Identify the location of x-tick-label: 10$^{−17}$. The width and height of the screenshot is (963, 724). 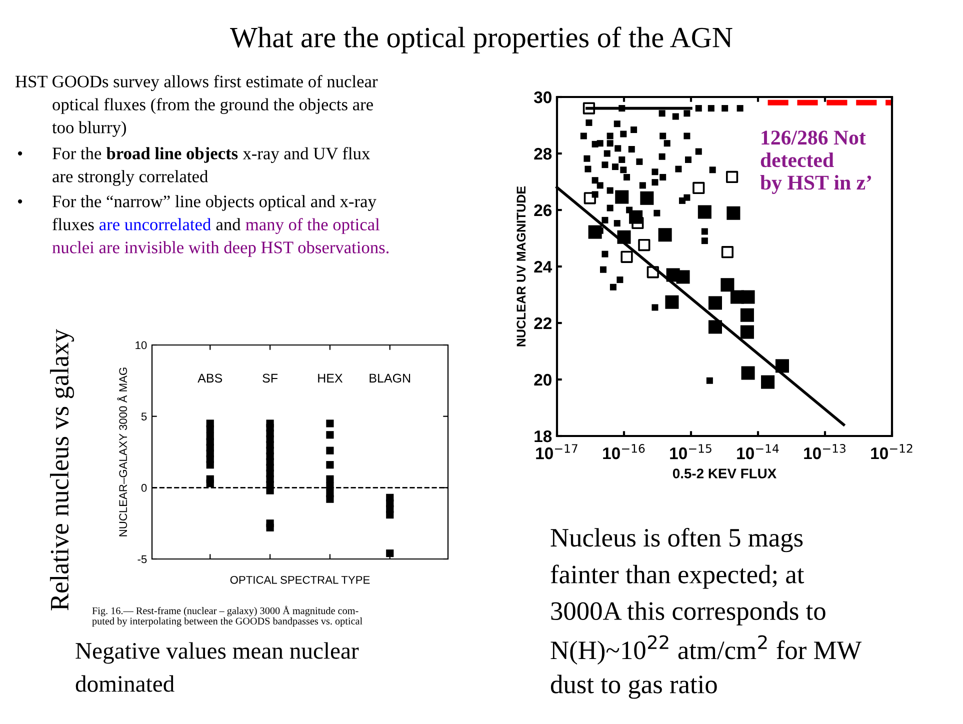
(557, 452).